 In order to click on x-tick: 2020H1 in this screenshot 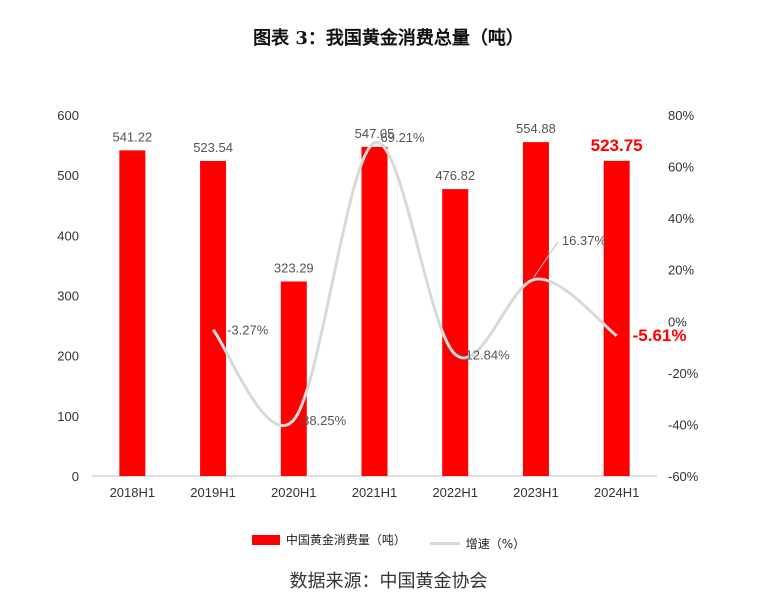, I will do `click(294, 492)`.